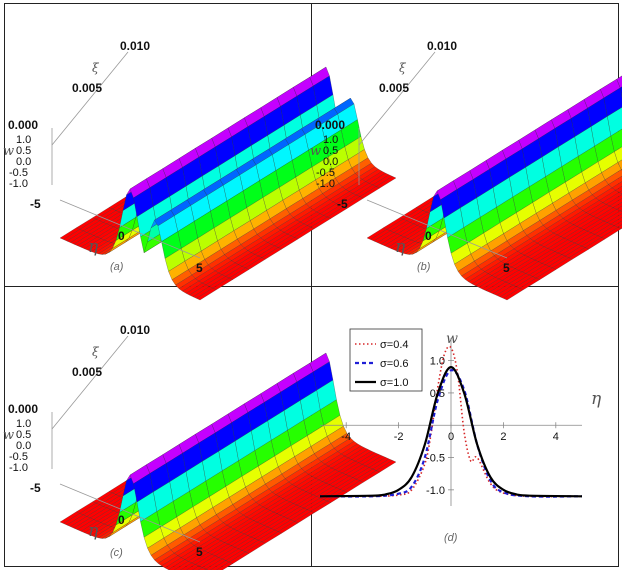 The height and width of the screenshot is (570, 622). I want to click on x-tick-label: -4, so click(346, 437).